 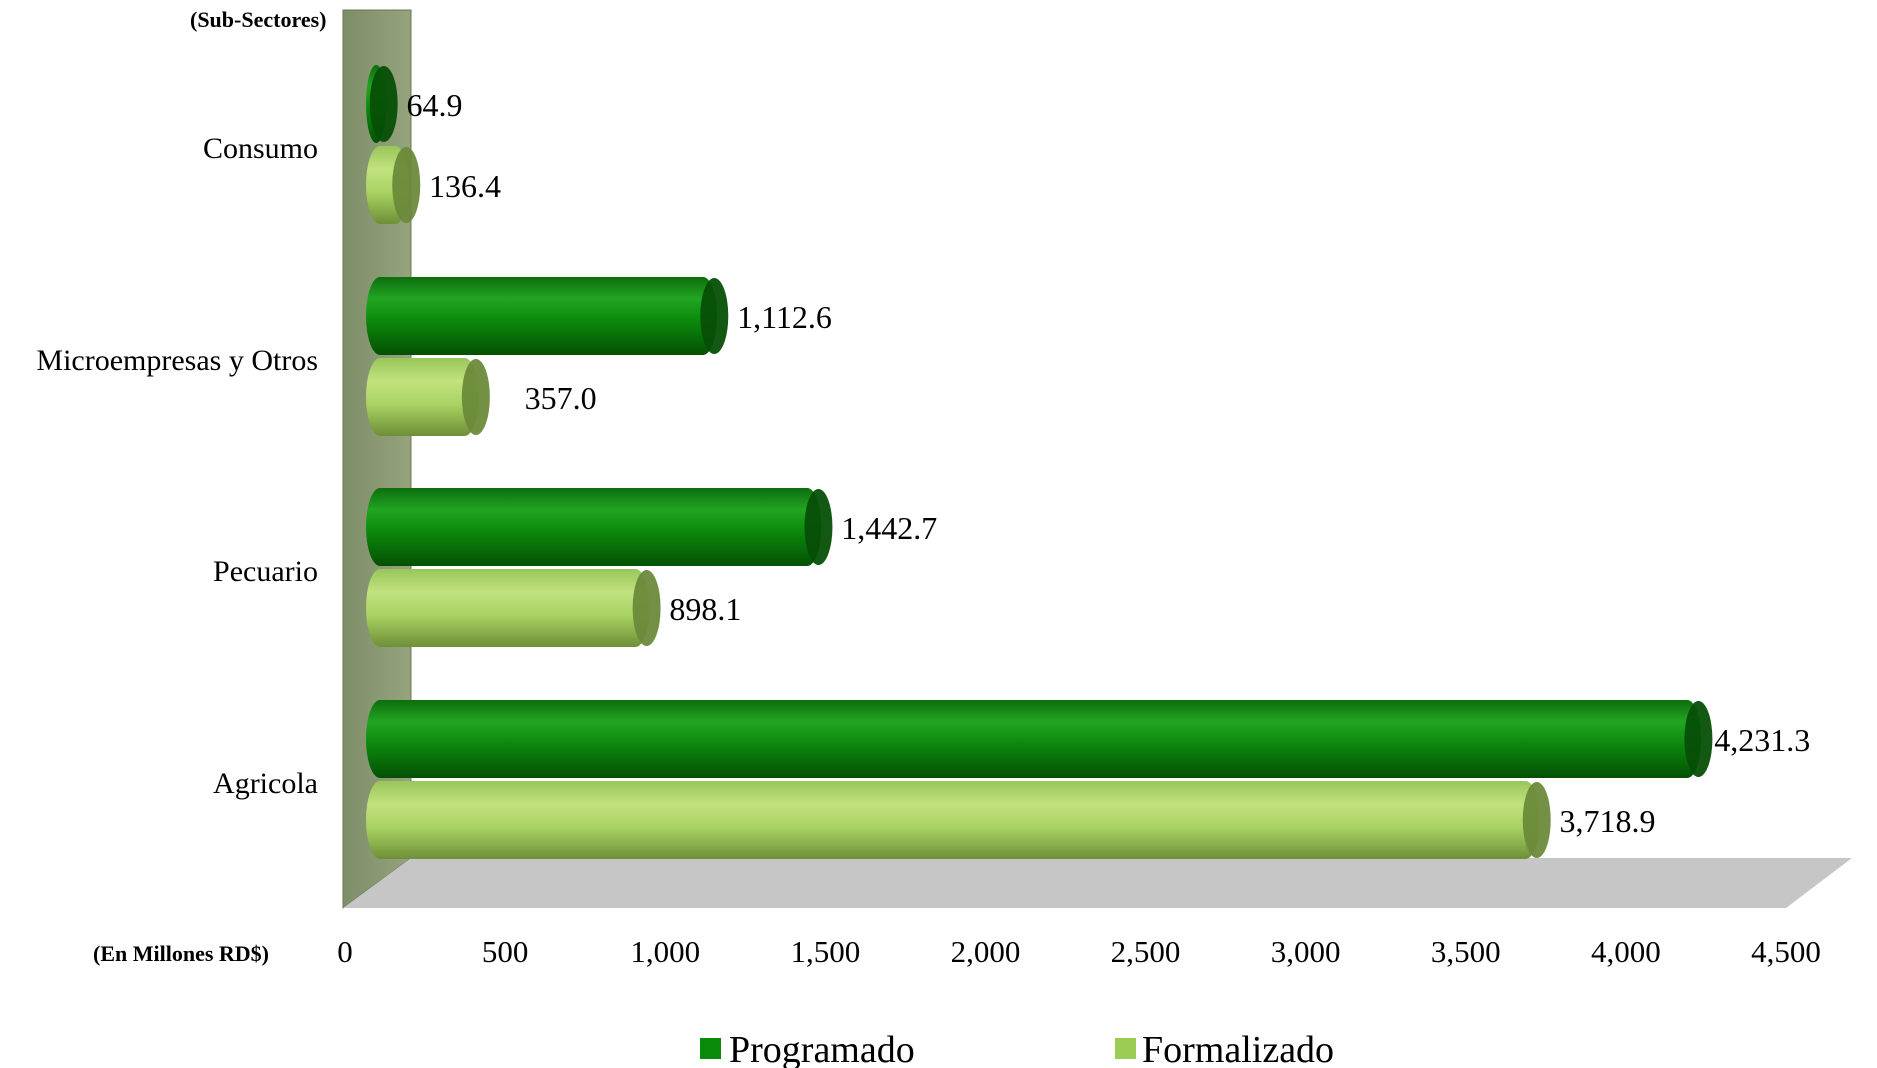 What do you see at coordinates (422, 397) in the screenshot?
I see `bar-microempresas-y-otros-formalizado` at bounding box center [422, 397].